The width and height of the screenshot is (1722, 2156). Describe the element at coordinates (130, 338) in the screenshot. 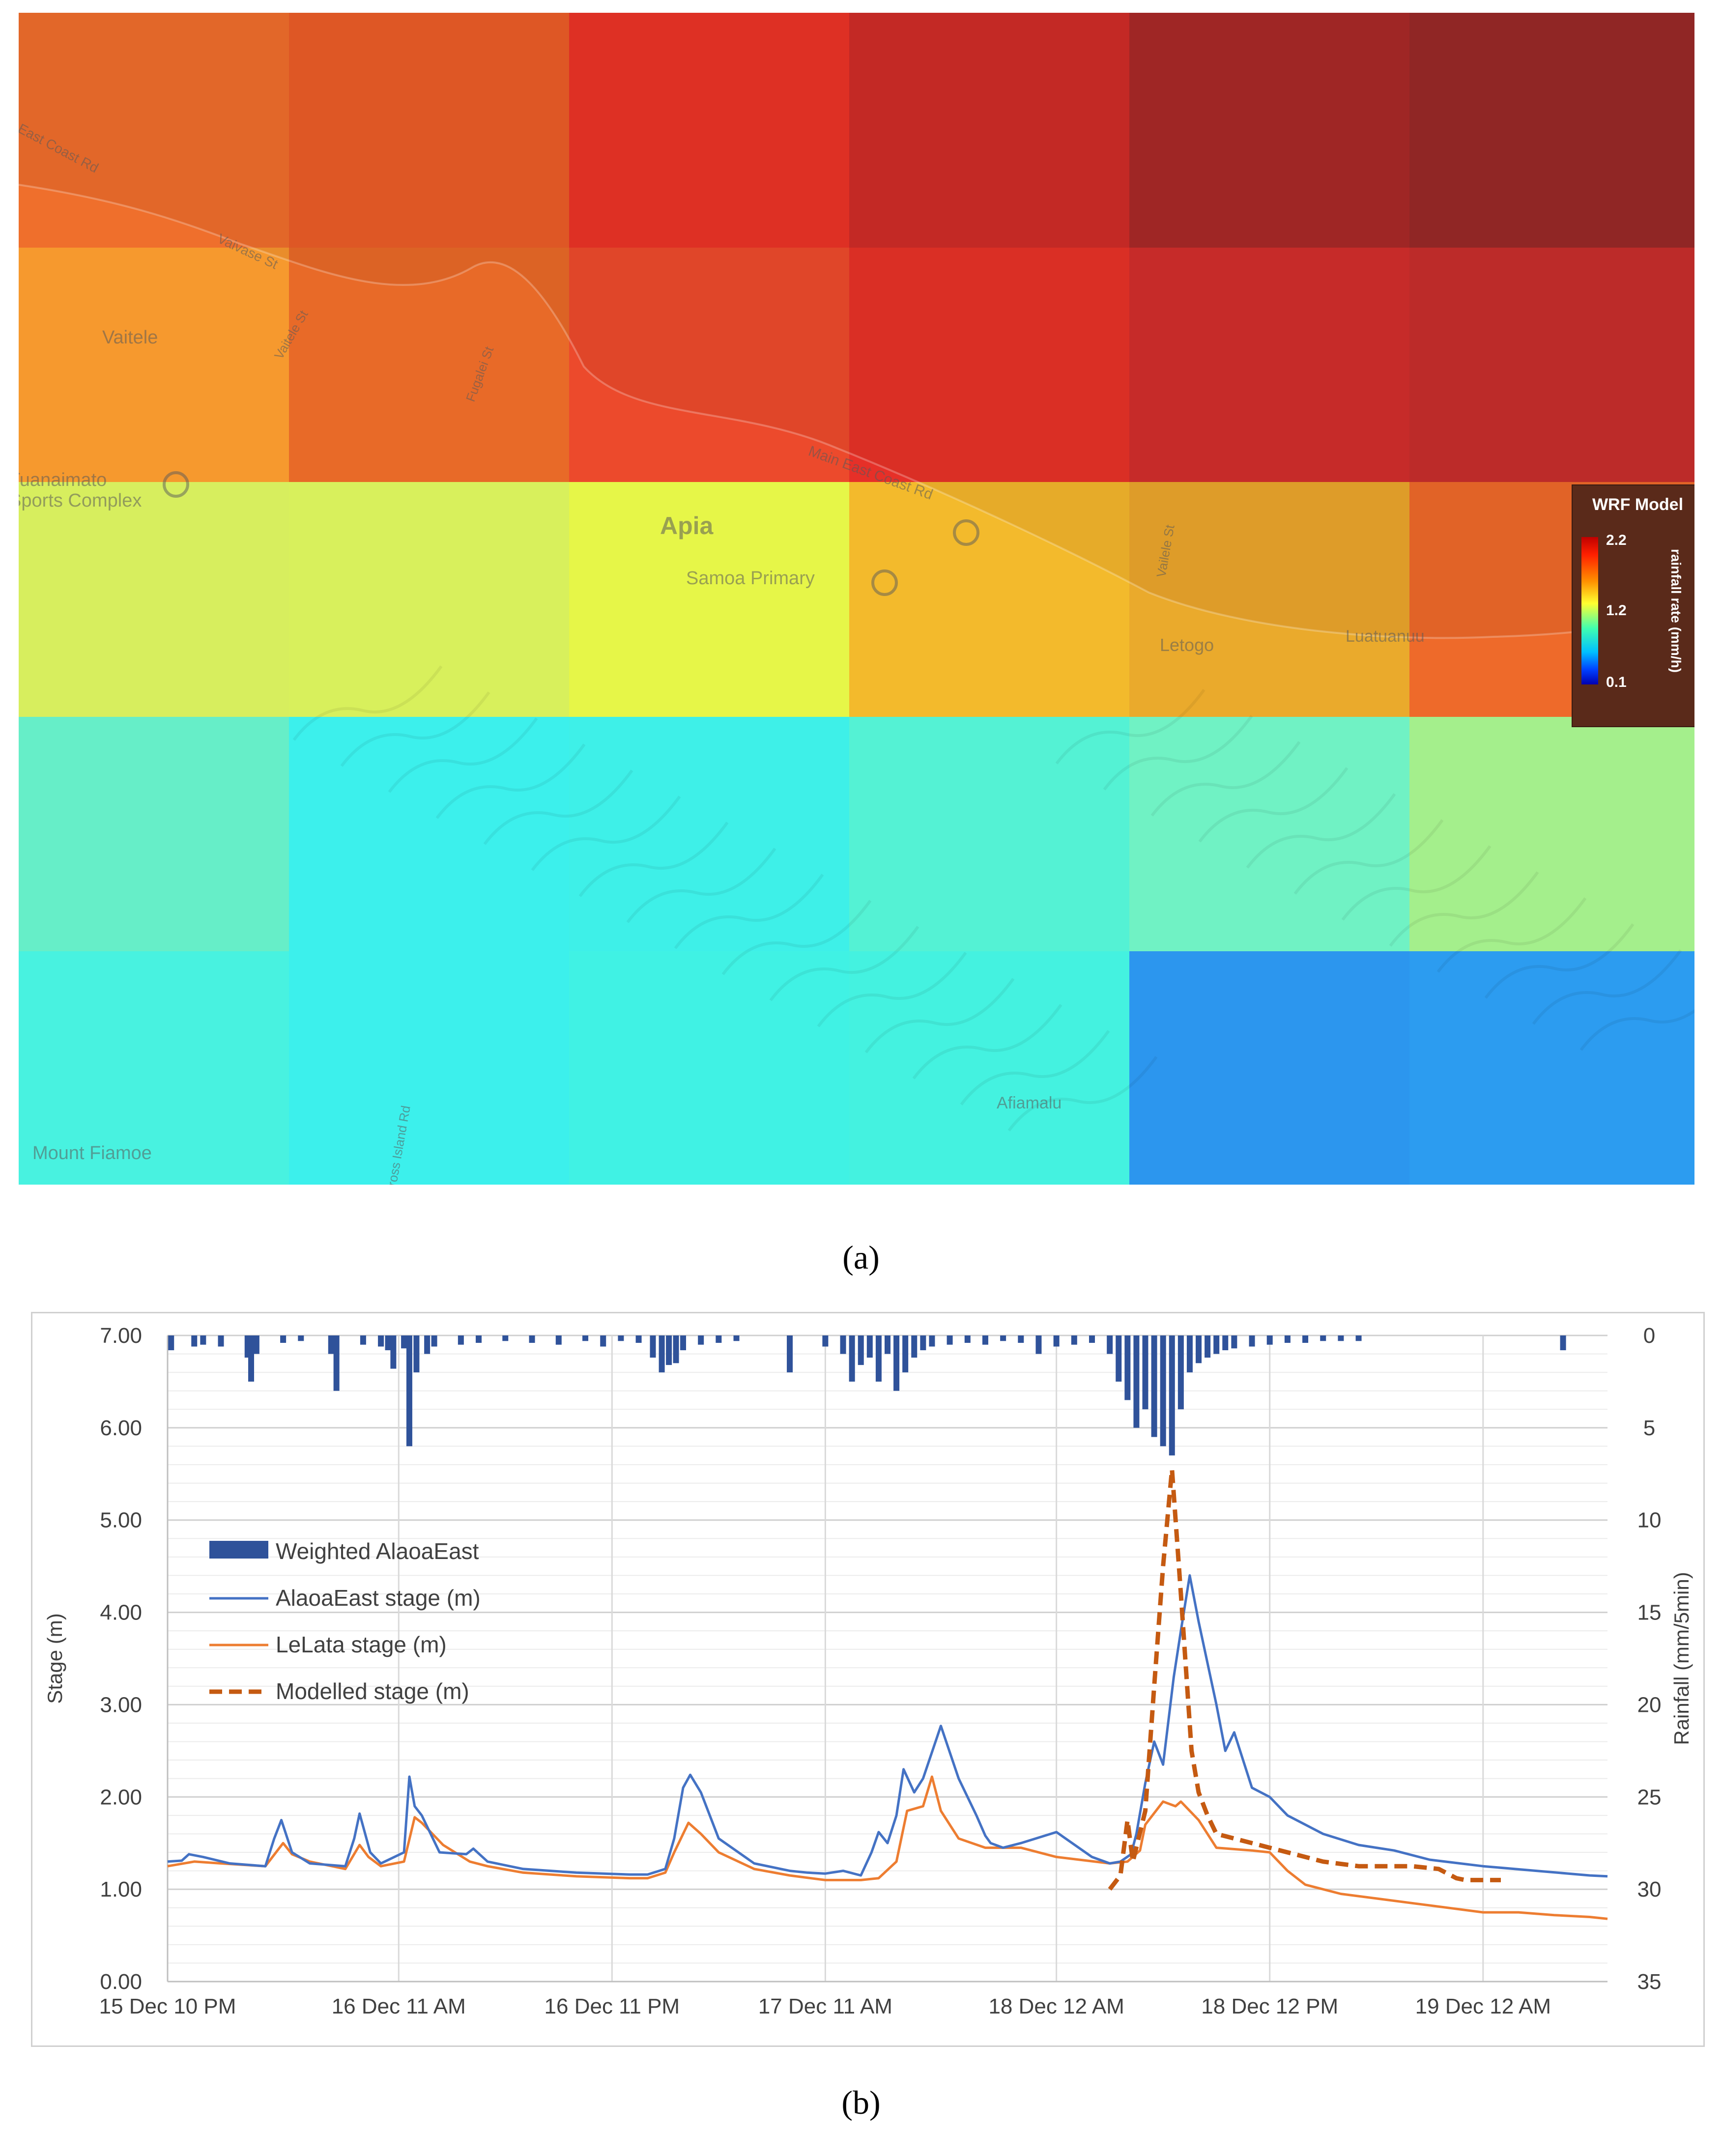

I see `map-label-vaitele: Vaitele` at that location.